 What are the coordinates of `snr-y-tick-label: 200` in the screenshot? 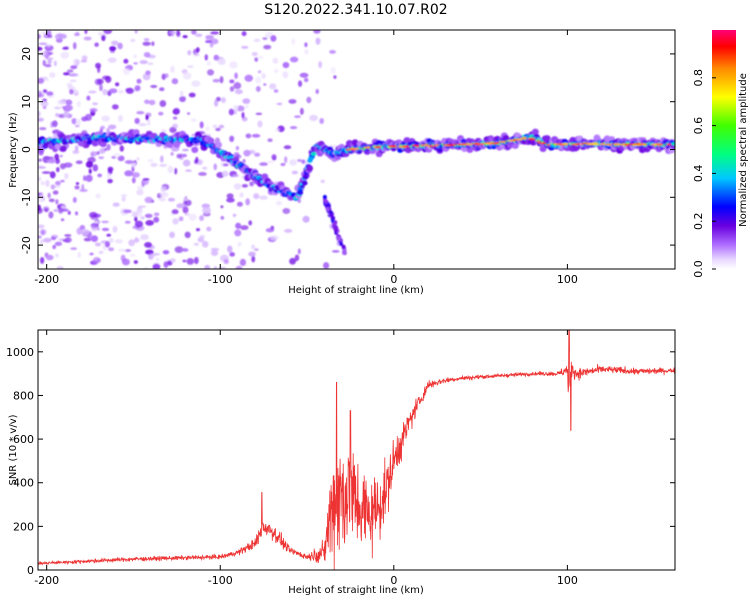 It's located at (23, 526).